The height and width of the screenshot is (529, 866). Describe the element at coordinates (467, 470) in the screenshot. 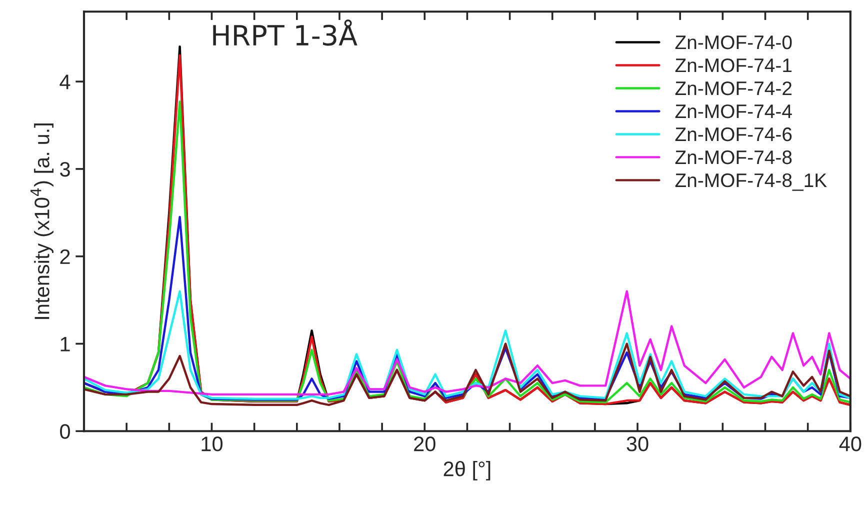

I see `x-axis-title: 2θ [°]` at that location.